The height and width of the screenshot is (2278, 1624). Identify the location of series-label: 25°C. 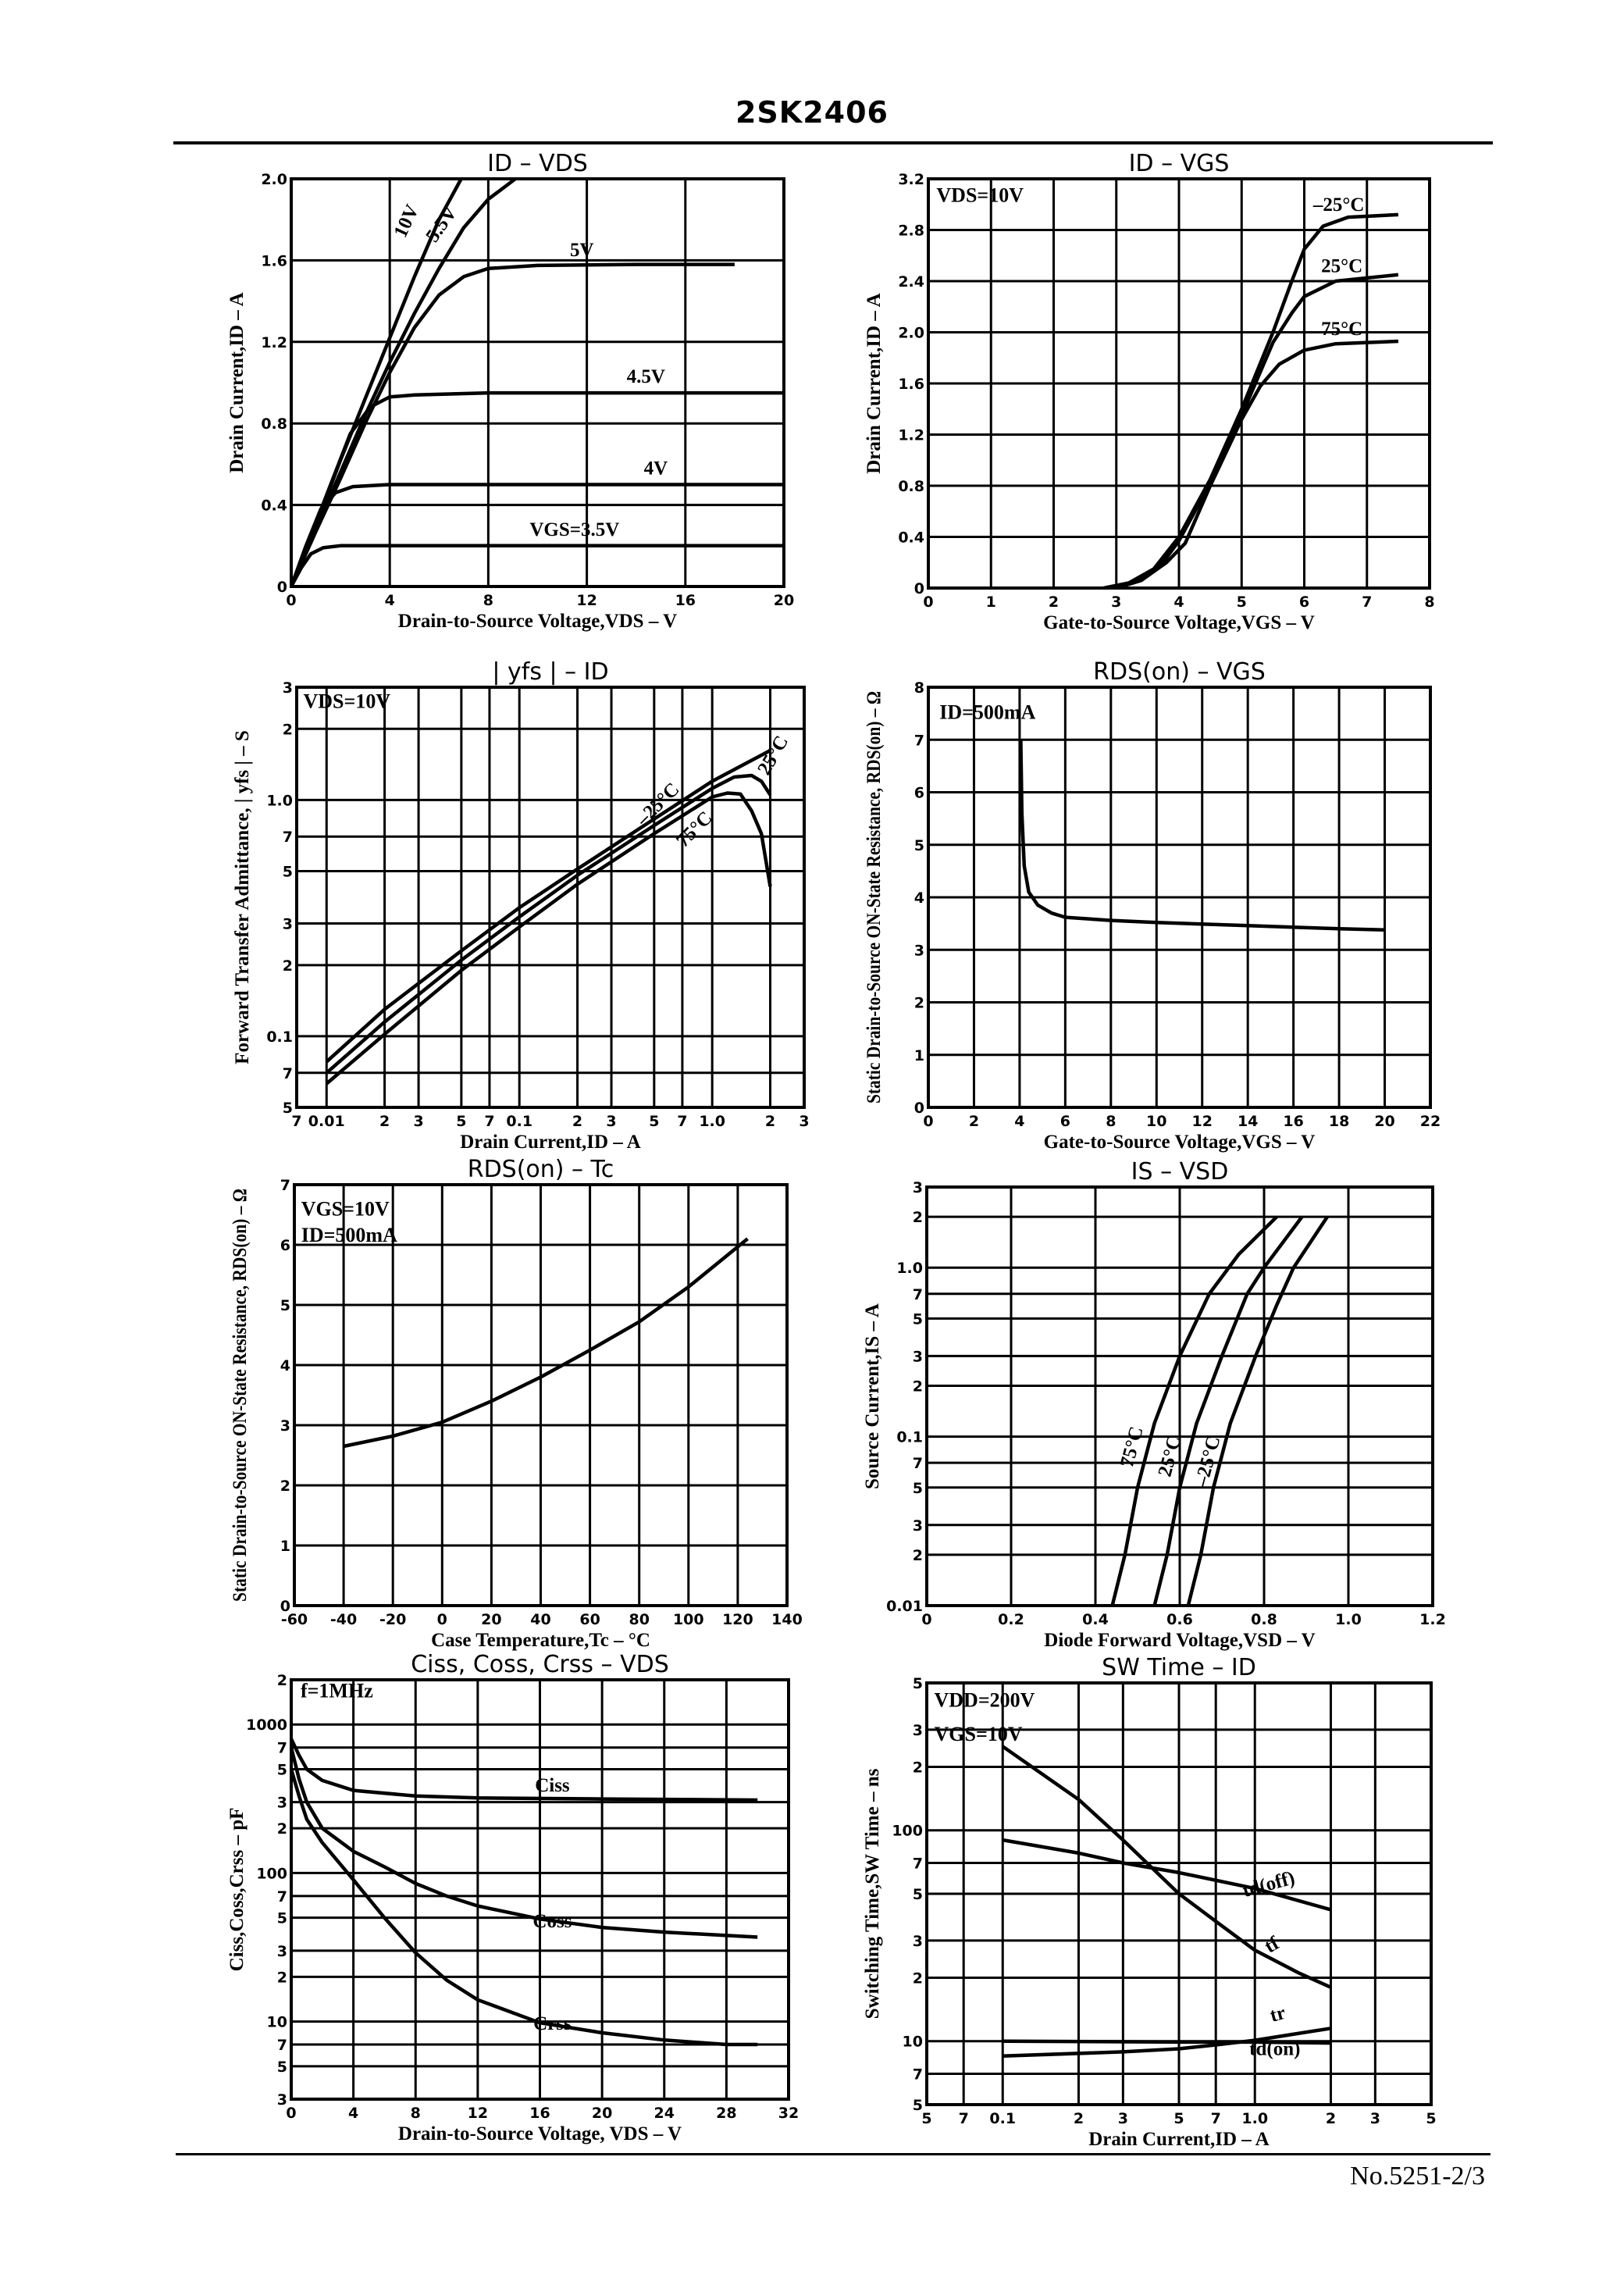
(1341, 266).